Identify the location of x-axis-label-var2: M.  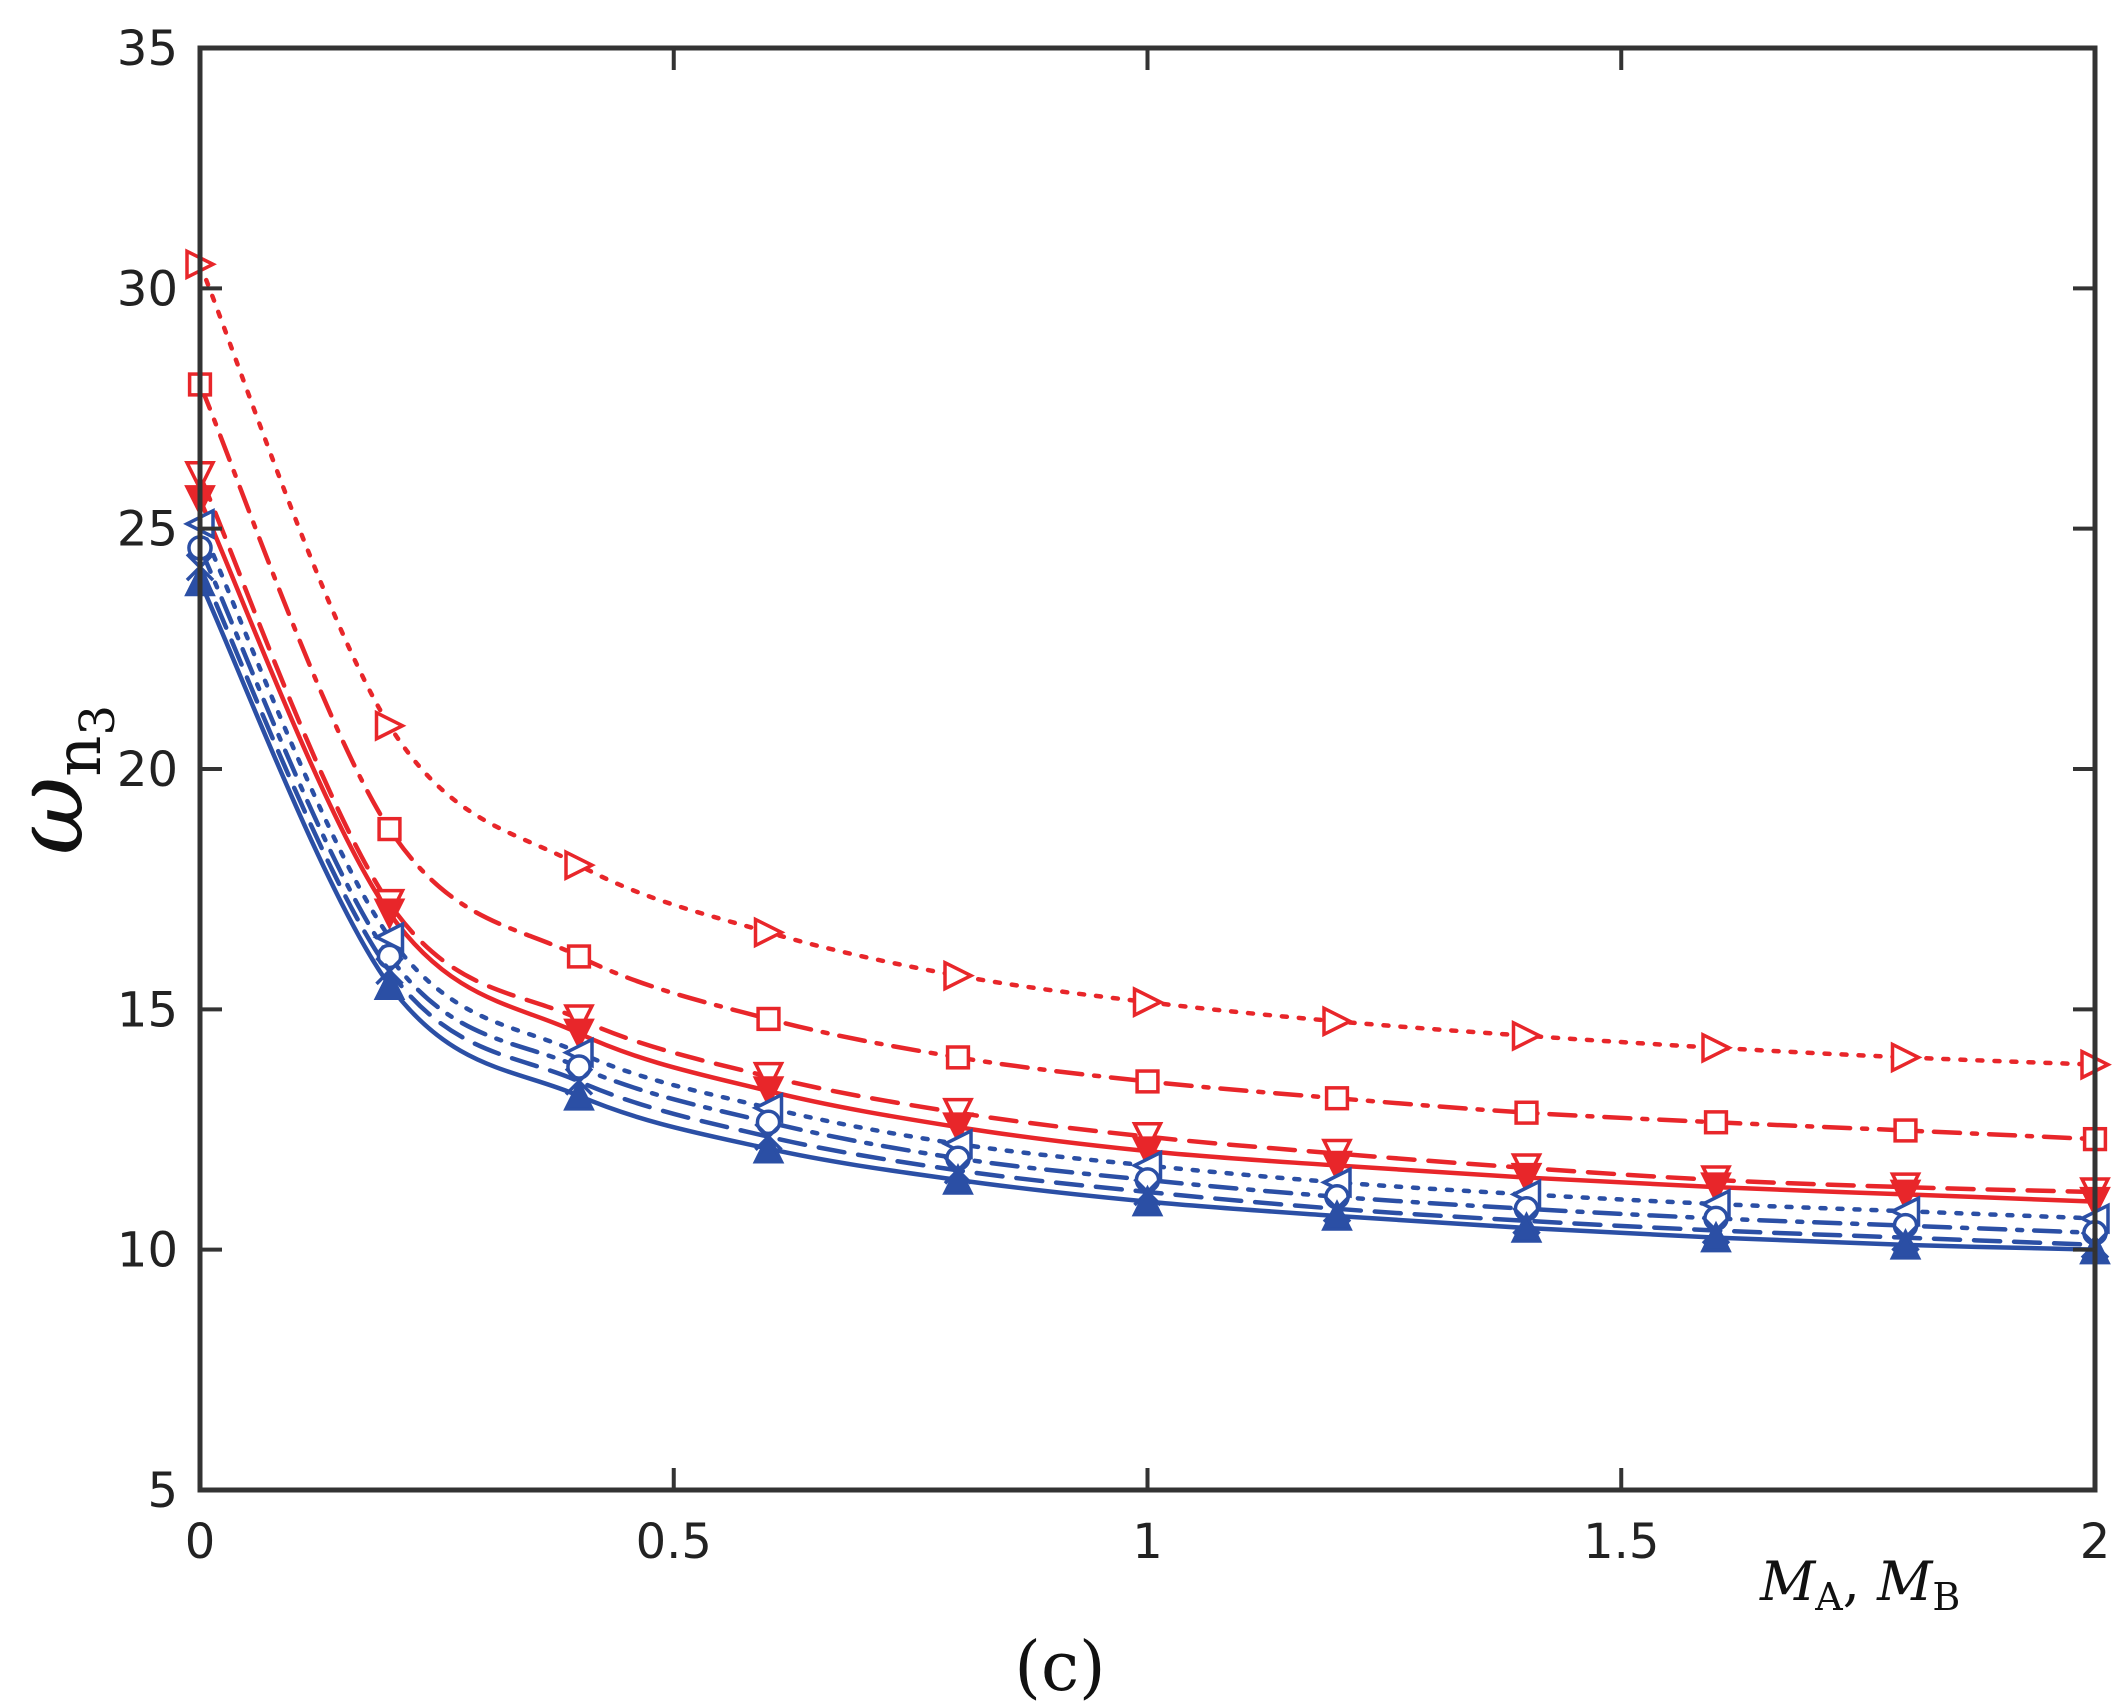
(1905, 1581).